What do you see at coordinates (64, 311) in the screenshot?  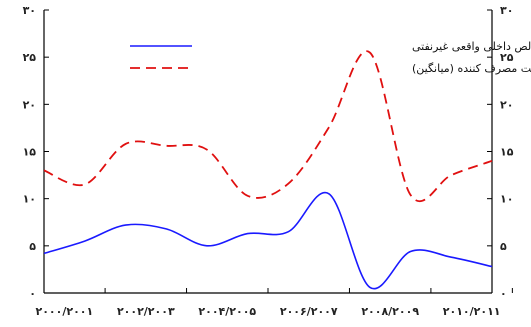 I see `x-tick-label: ۲۰۰۰/۲۰۰۱` at bounding box center [64, 311].